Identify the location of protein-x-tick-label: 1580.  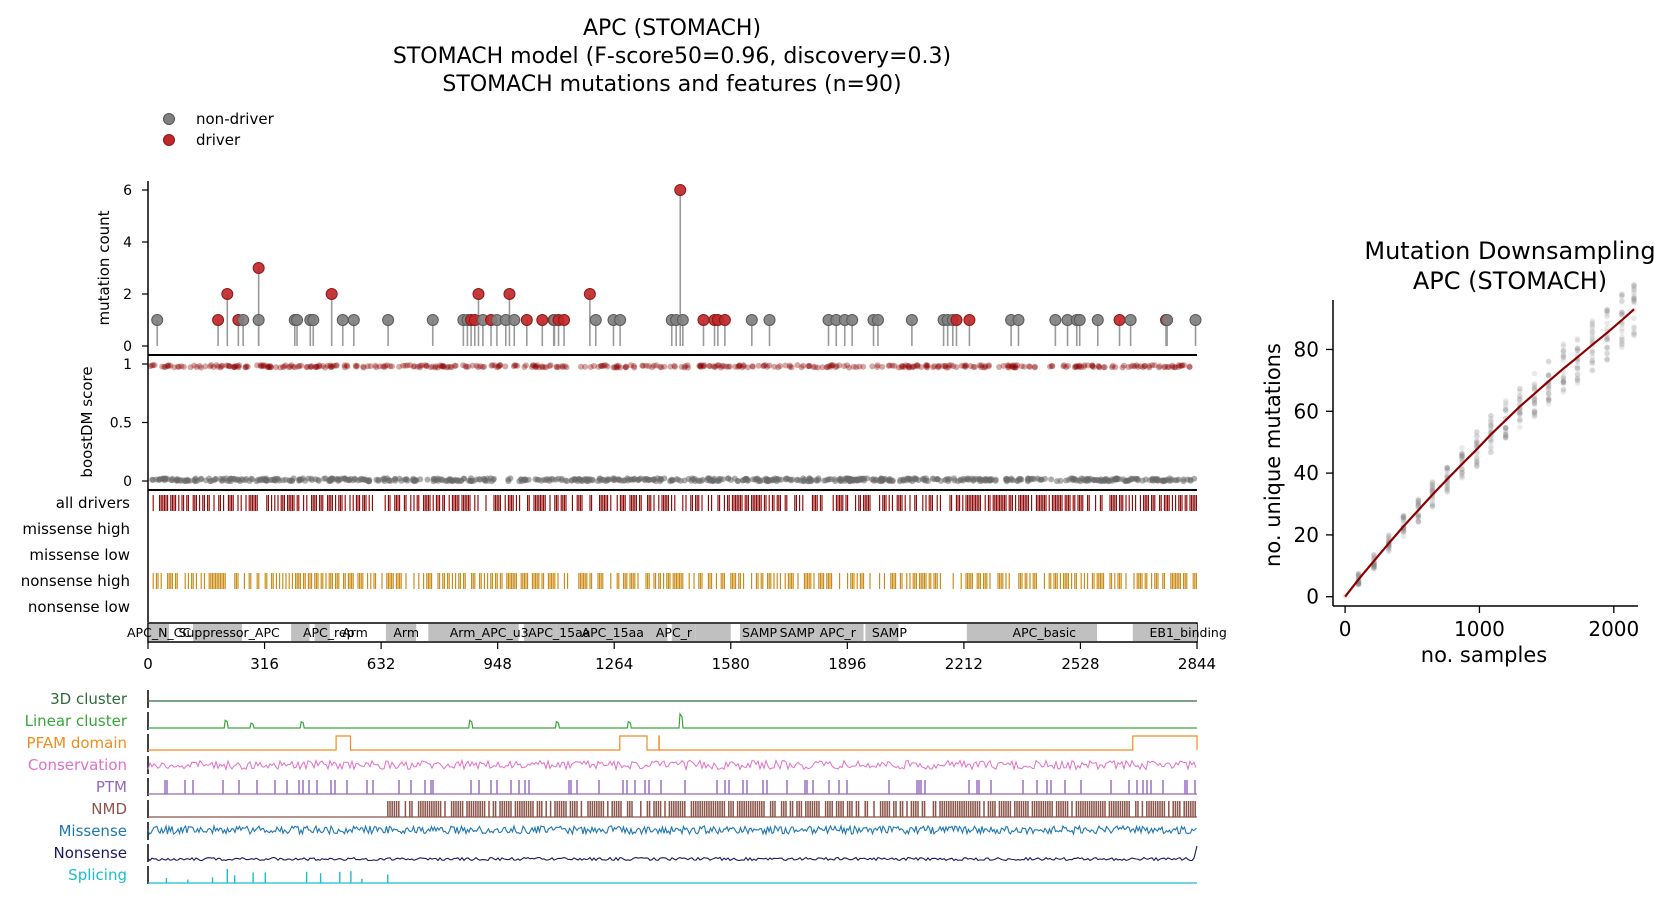
(731, 664).